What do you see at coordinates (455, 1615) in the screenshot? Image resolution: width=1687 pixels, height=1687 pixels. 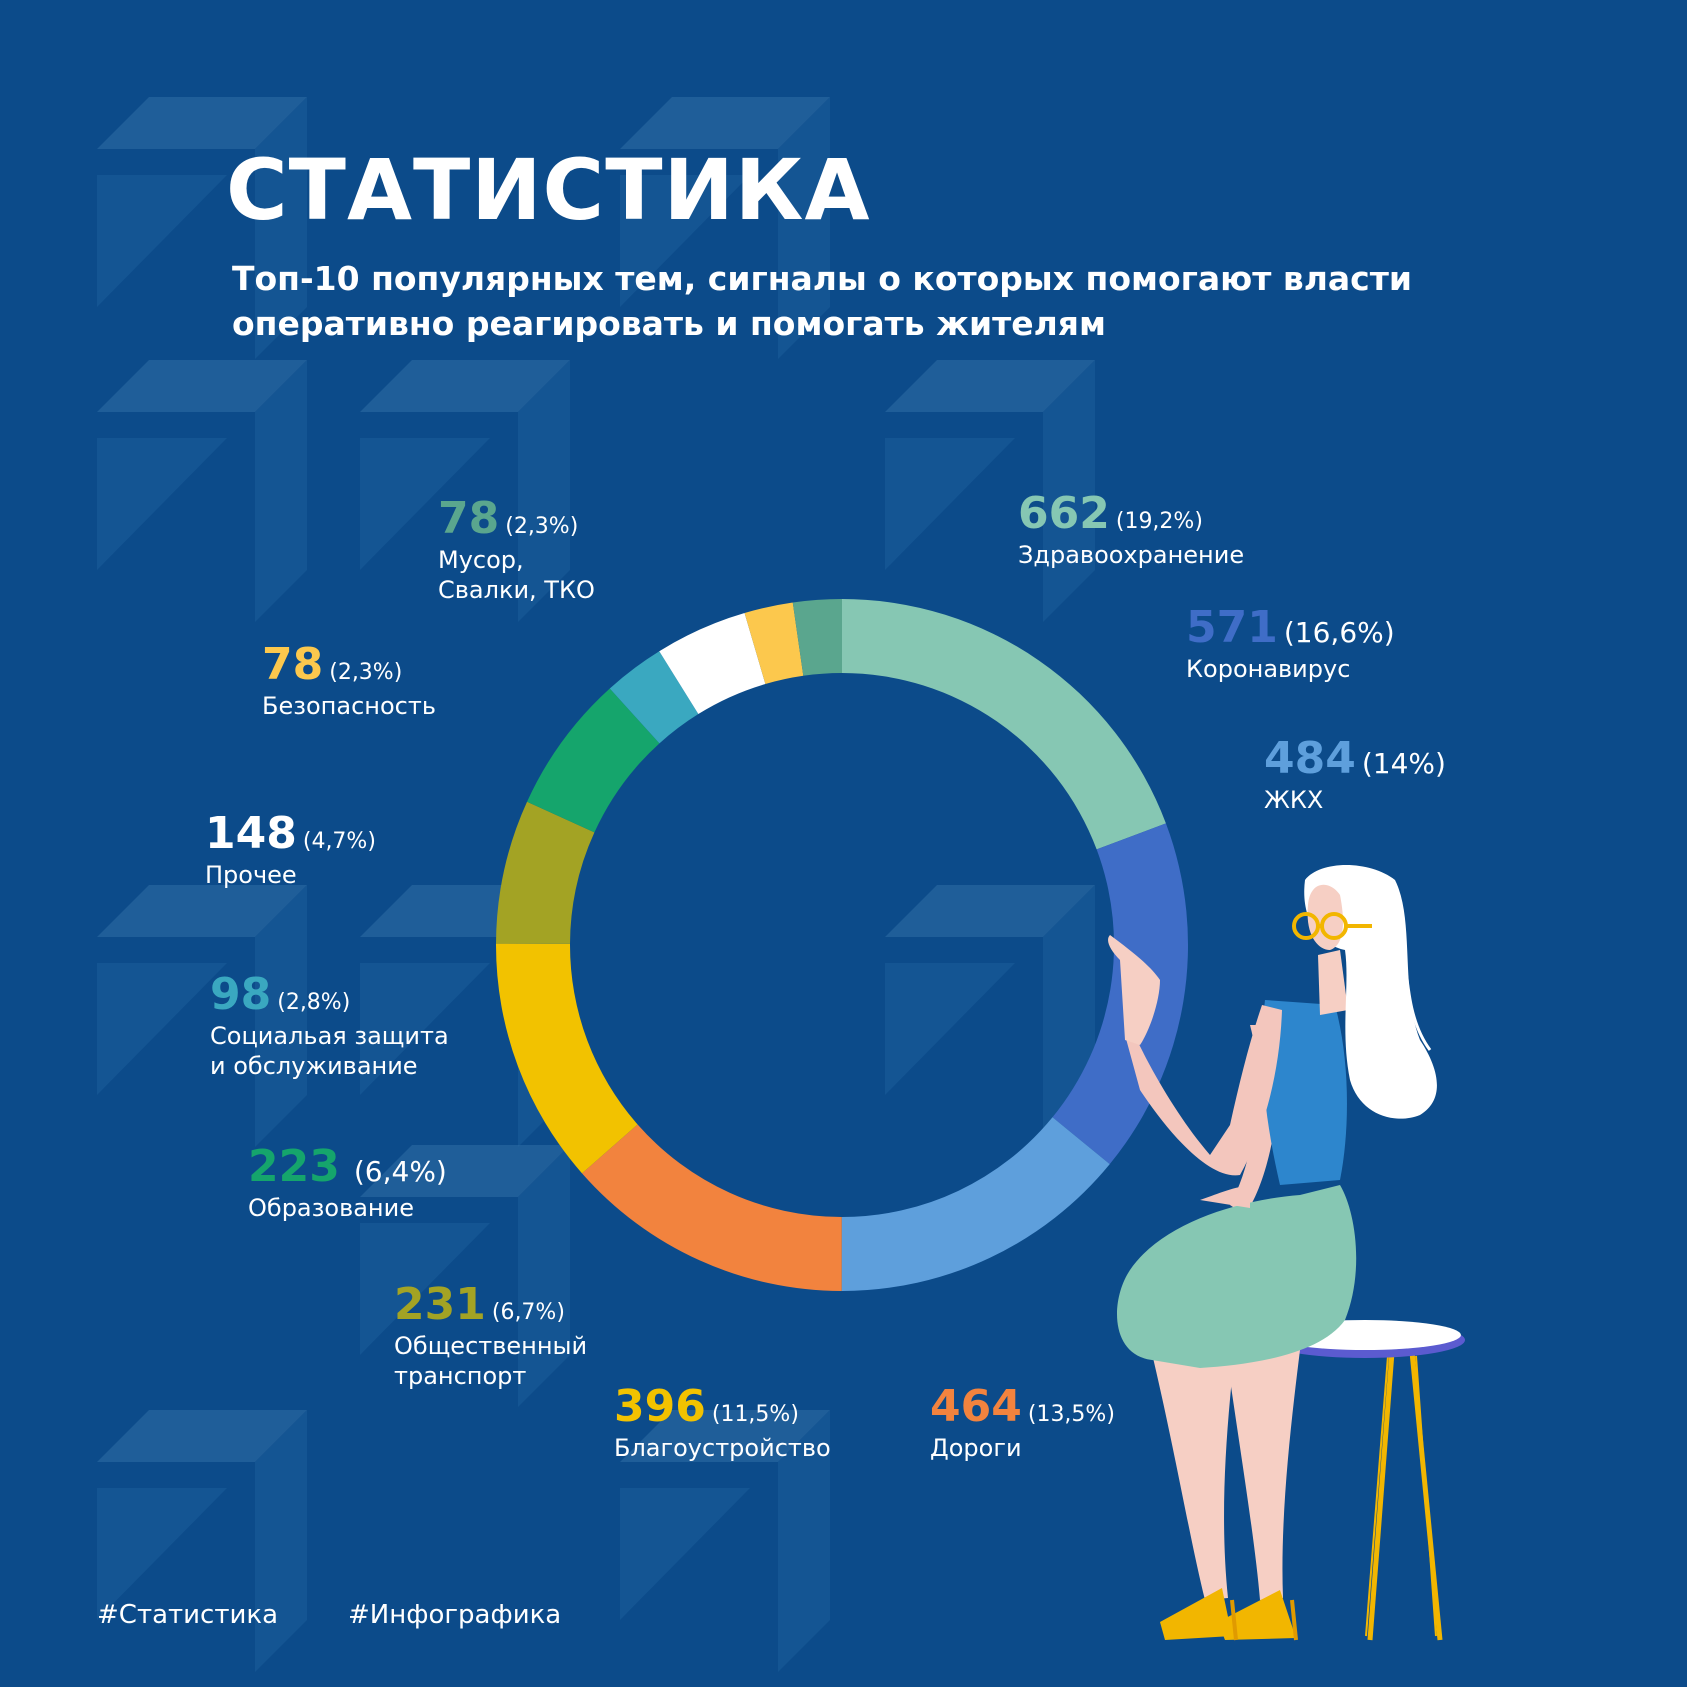 I see `hashtag-infografika: #Инфографика` at bounding box center [455, 1615].